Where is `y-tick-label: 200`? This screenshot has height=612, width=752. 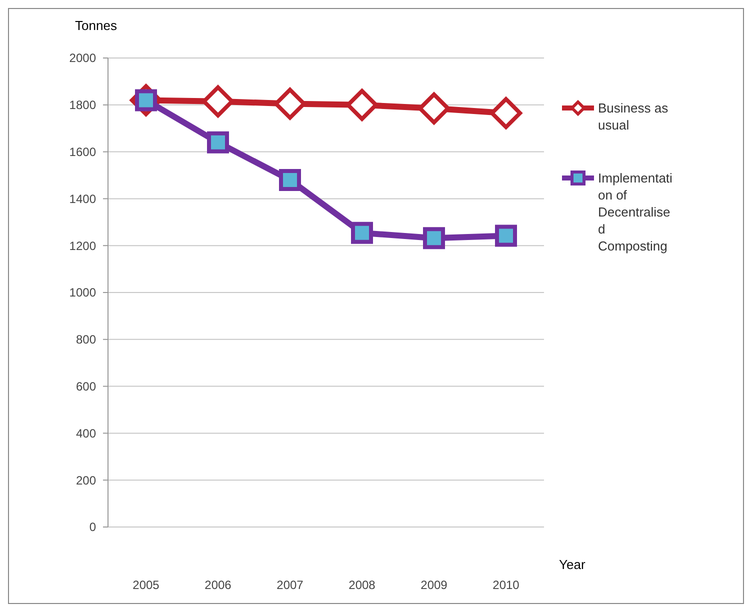 y-tick-label: 200 is located at coordinates (86, 480).